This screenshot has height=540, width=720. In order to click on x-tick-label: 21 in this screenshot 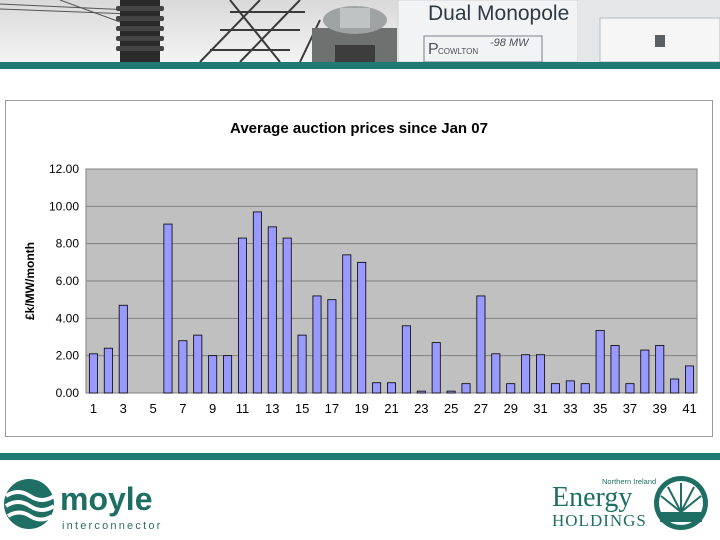, I will do `click(391, 408)`.